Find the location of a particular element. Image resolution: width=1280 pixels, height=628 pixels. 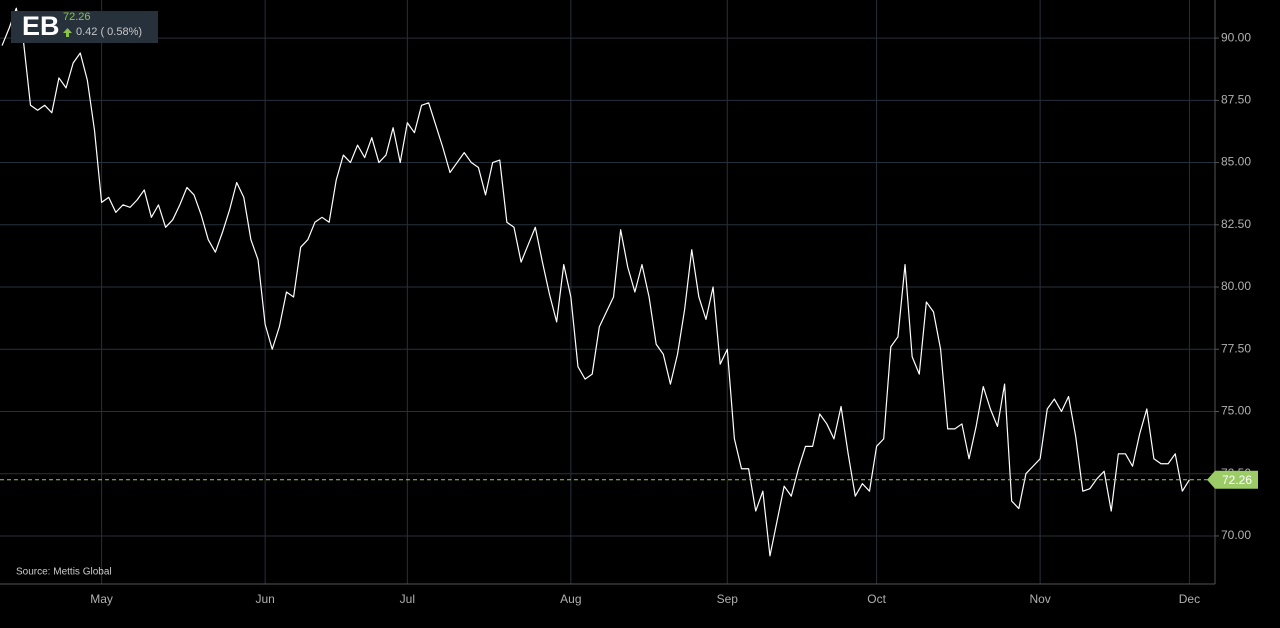

last-price-label: 72.26 is located at coordinates (1237, 480).